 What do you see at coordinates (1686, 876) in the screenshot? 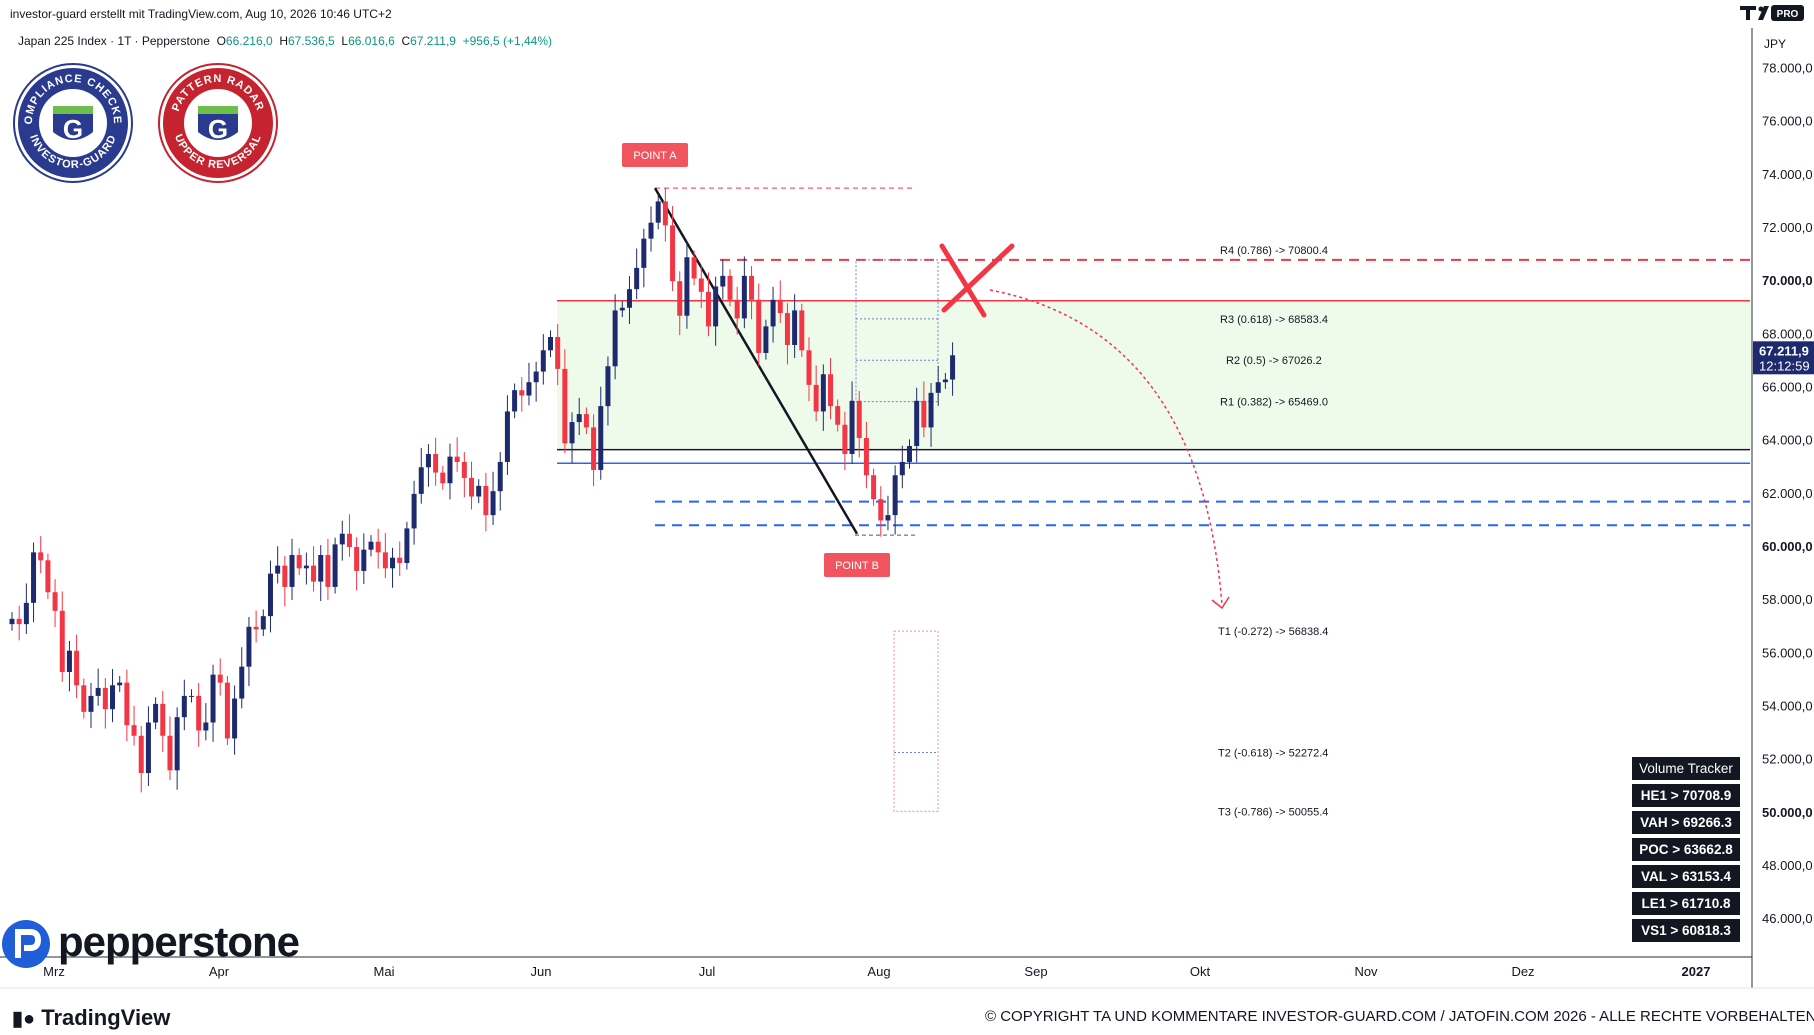
I see `vt-row: VAL > 63153.4` at bounding box center [1686, 876].